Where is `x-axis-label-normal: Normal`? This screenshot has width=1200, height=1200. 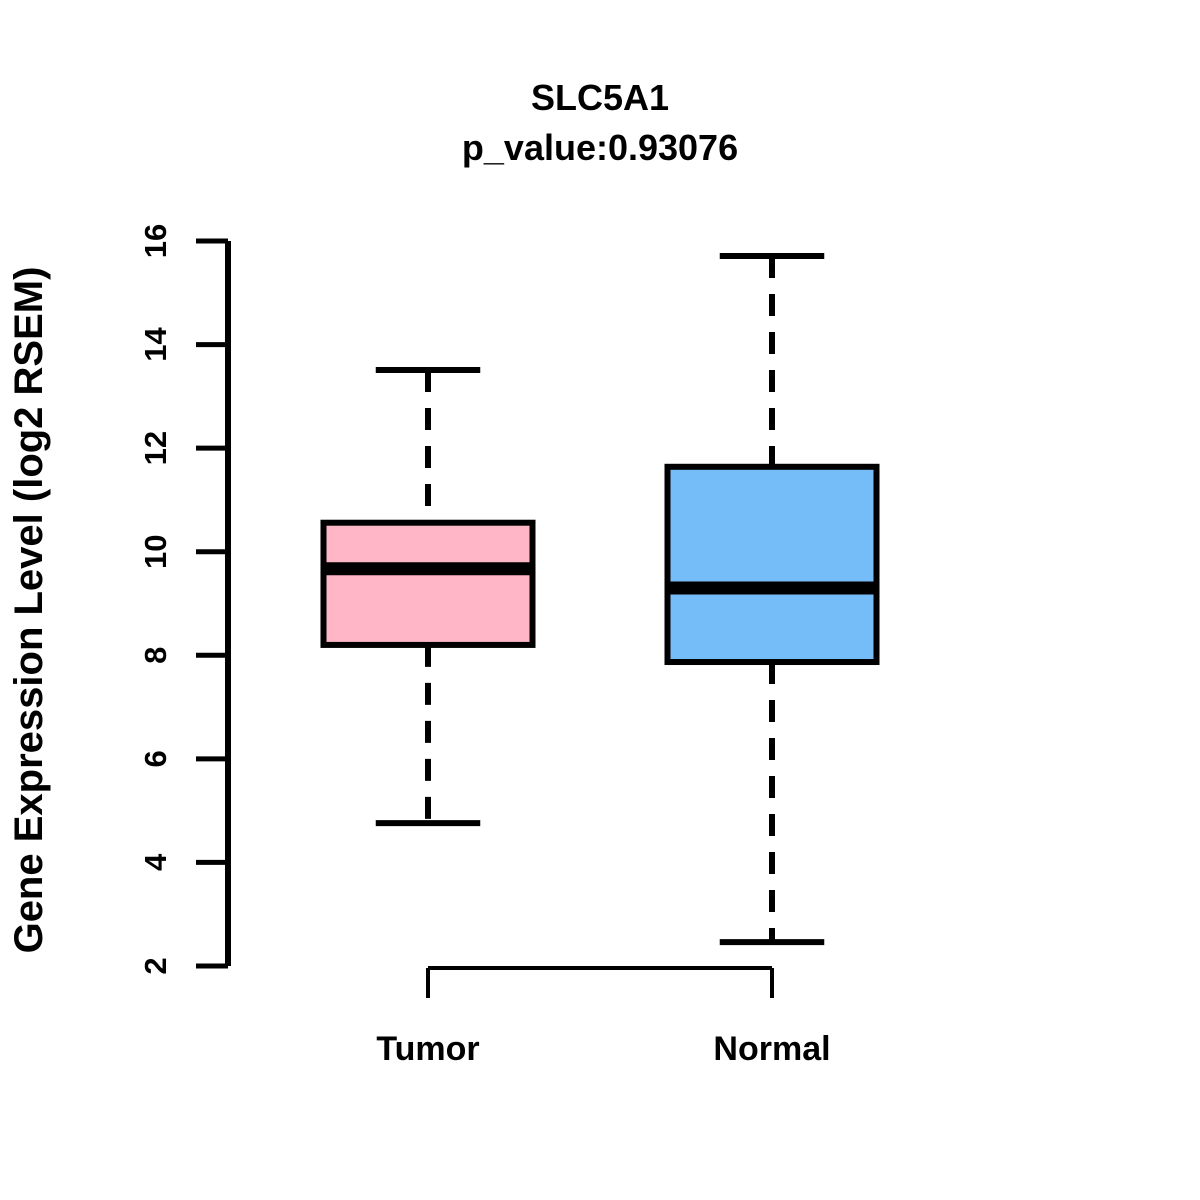 x-axis-label-normal: Normal is located at coordinates (771, 1049).